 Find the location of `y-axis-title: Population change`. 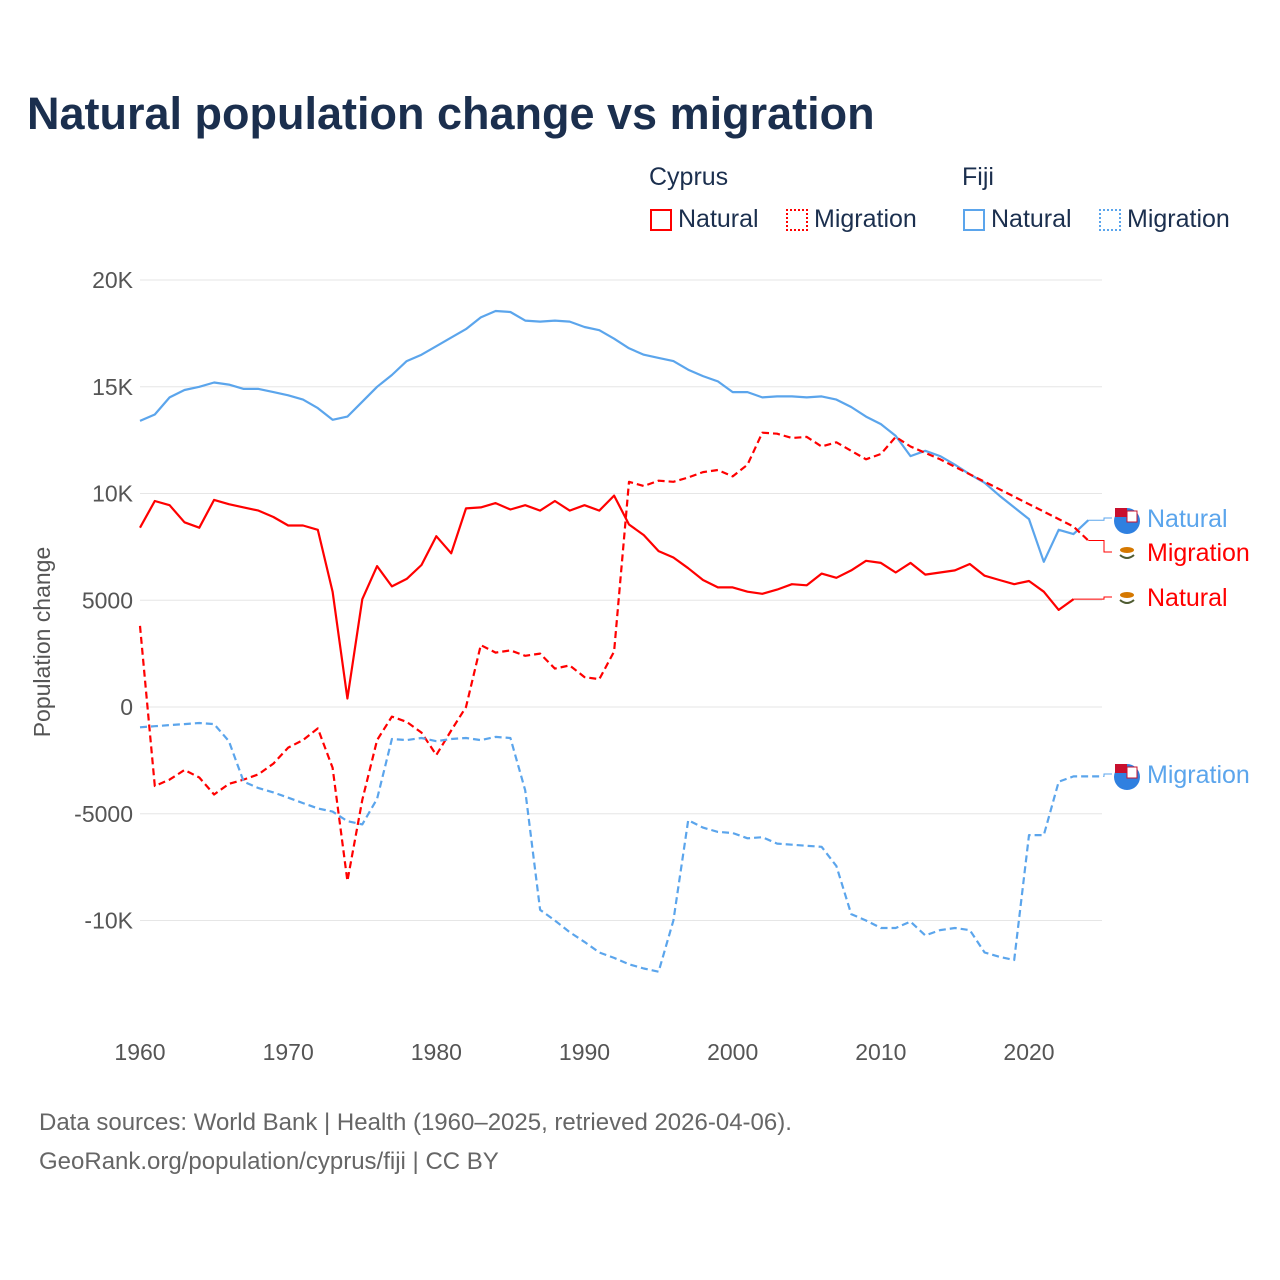

y-axis-title: Population change is located at coordinates (42, 642).